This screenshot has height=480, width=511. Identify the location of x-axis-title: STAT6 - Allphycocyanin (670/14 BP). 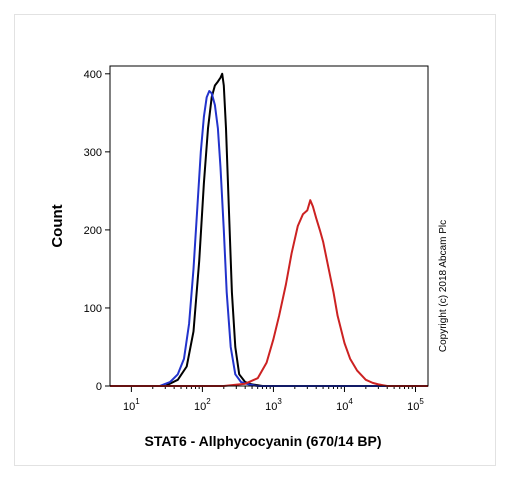
(262, 441).